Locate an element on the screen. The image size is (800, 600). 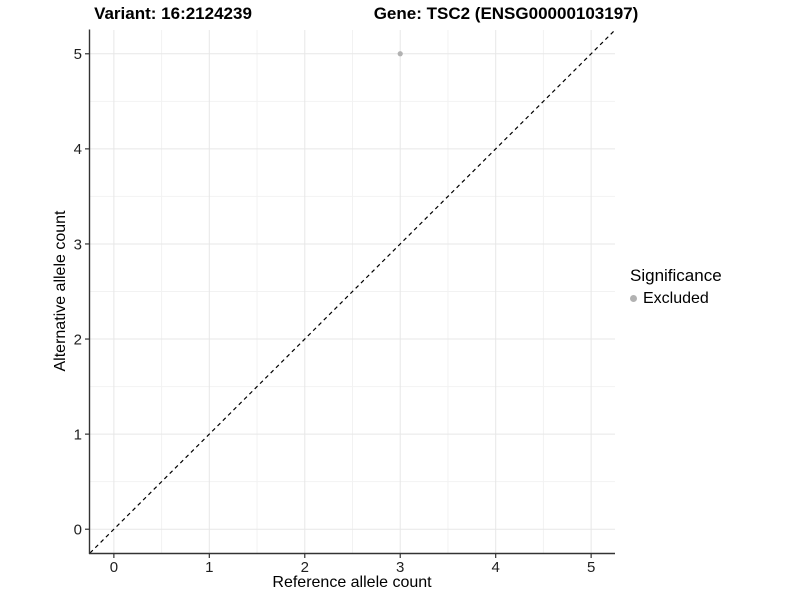
data-point is located at coordinates (400, 54).